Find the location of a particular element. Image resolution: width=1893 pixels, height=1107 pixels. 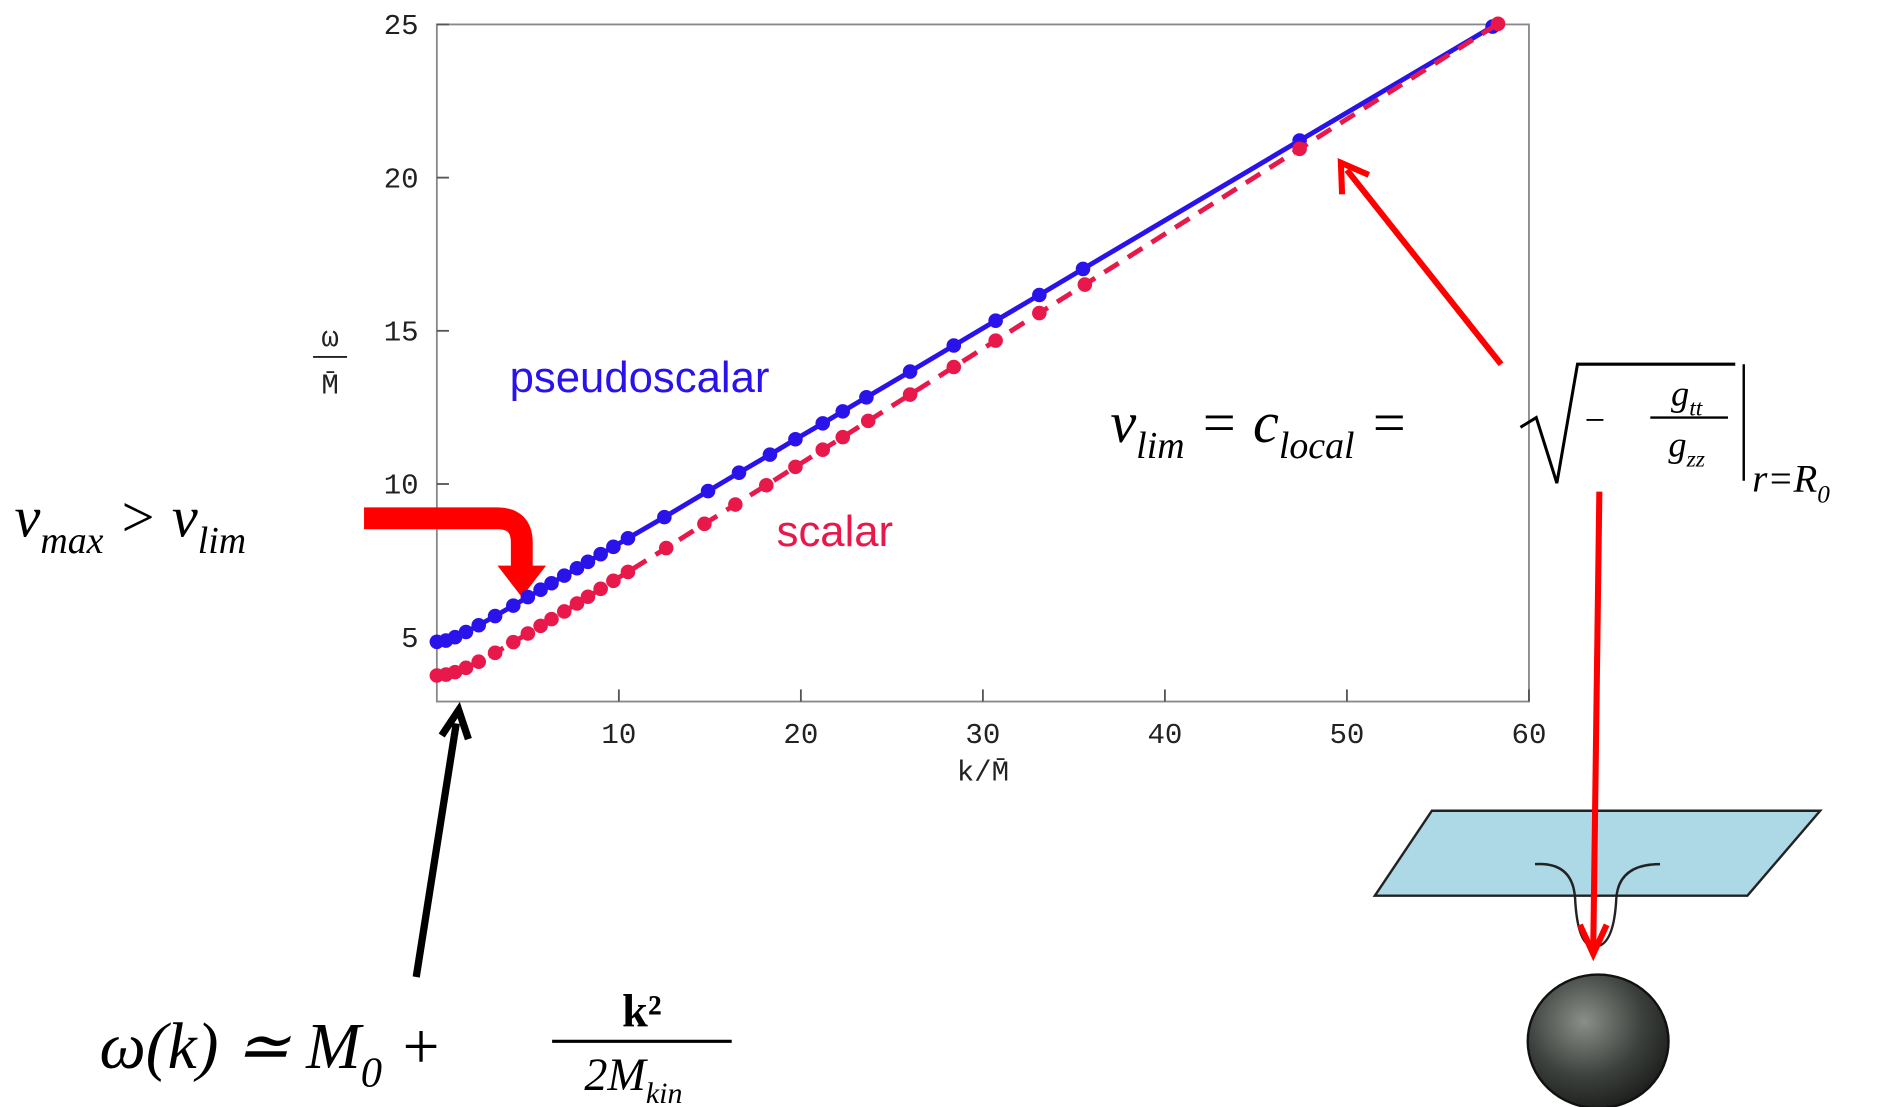

formula: vmax > vlim is located at coordinates (131, 523).